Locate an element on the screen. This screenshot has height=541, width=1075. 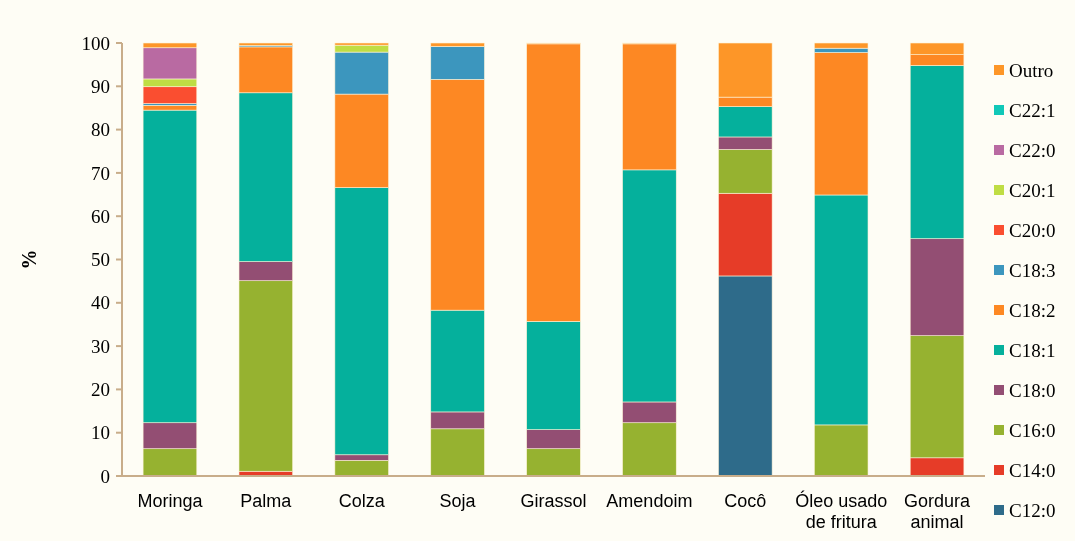
x-tick-label: Cocô is located at coordinates (745, 501).